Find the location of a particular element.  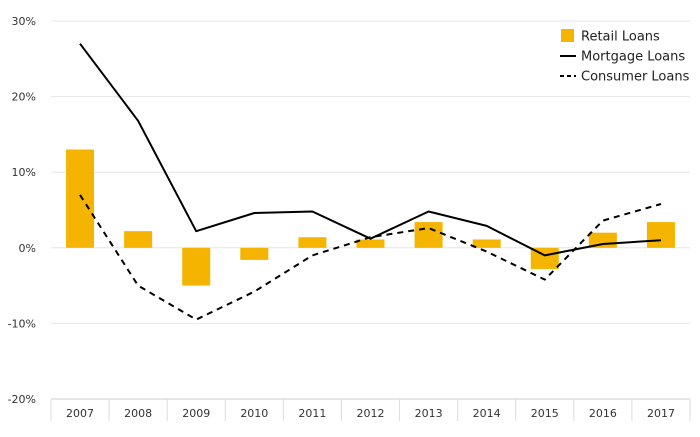

legend-label: Retail Loans is located at coordinates (620, 37).